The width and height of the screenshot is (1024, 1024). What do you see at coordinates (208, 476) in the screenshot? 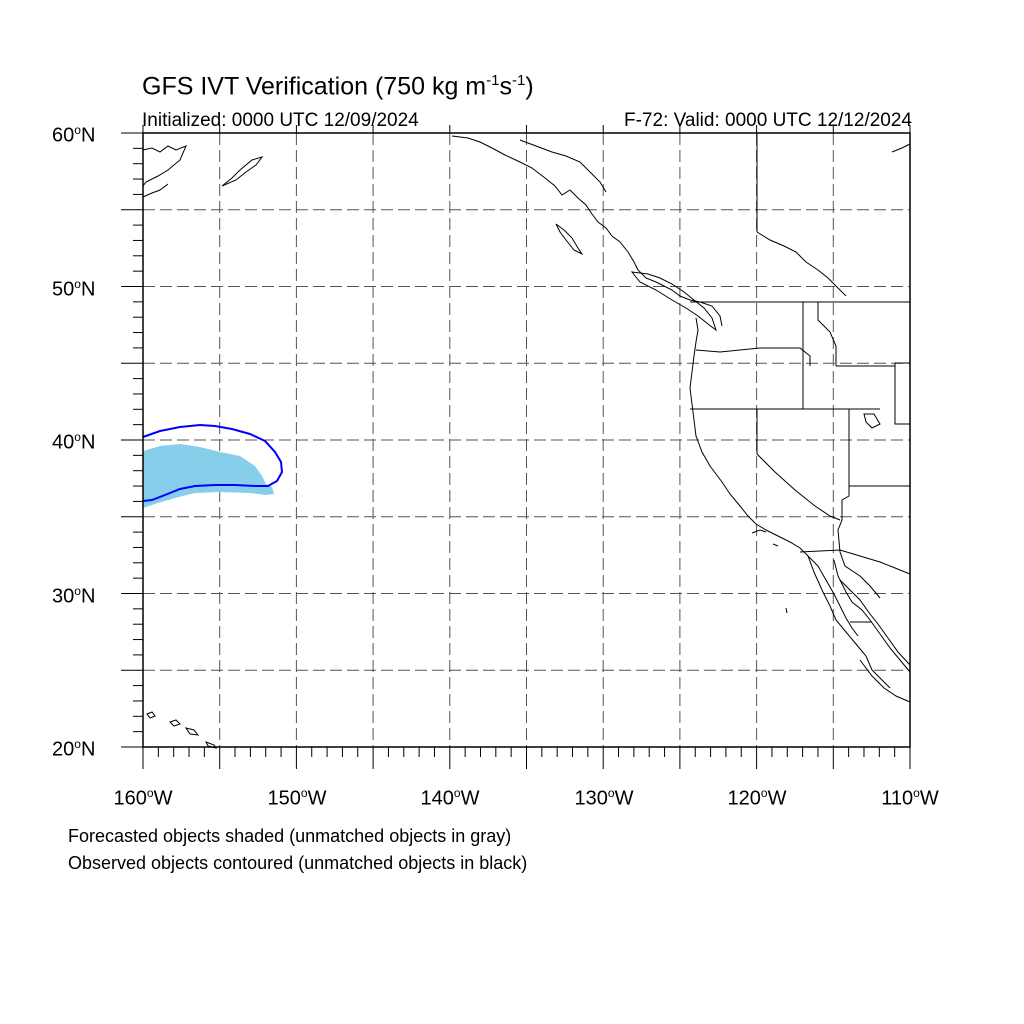
I see `forecast-ivt-object` at bounding box center [208, 476].